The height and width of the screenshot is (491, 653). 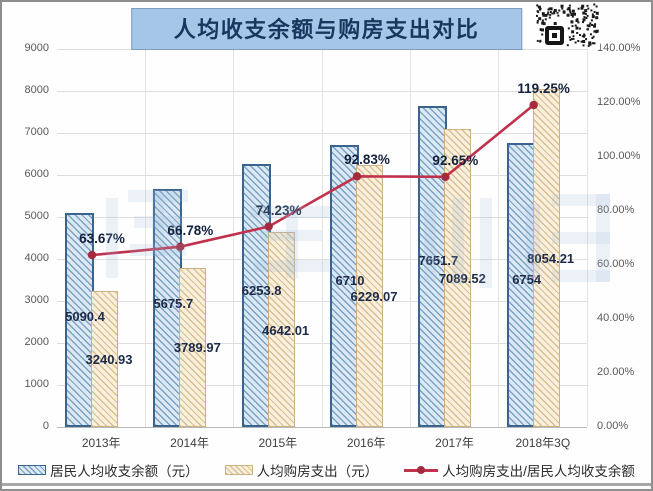 What do you see at coordinates (616, 372) in the screenshot?
I see `y-axis-right-tick: 20.00%` at bounding box center [616, 372].